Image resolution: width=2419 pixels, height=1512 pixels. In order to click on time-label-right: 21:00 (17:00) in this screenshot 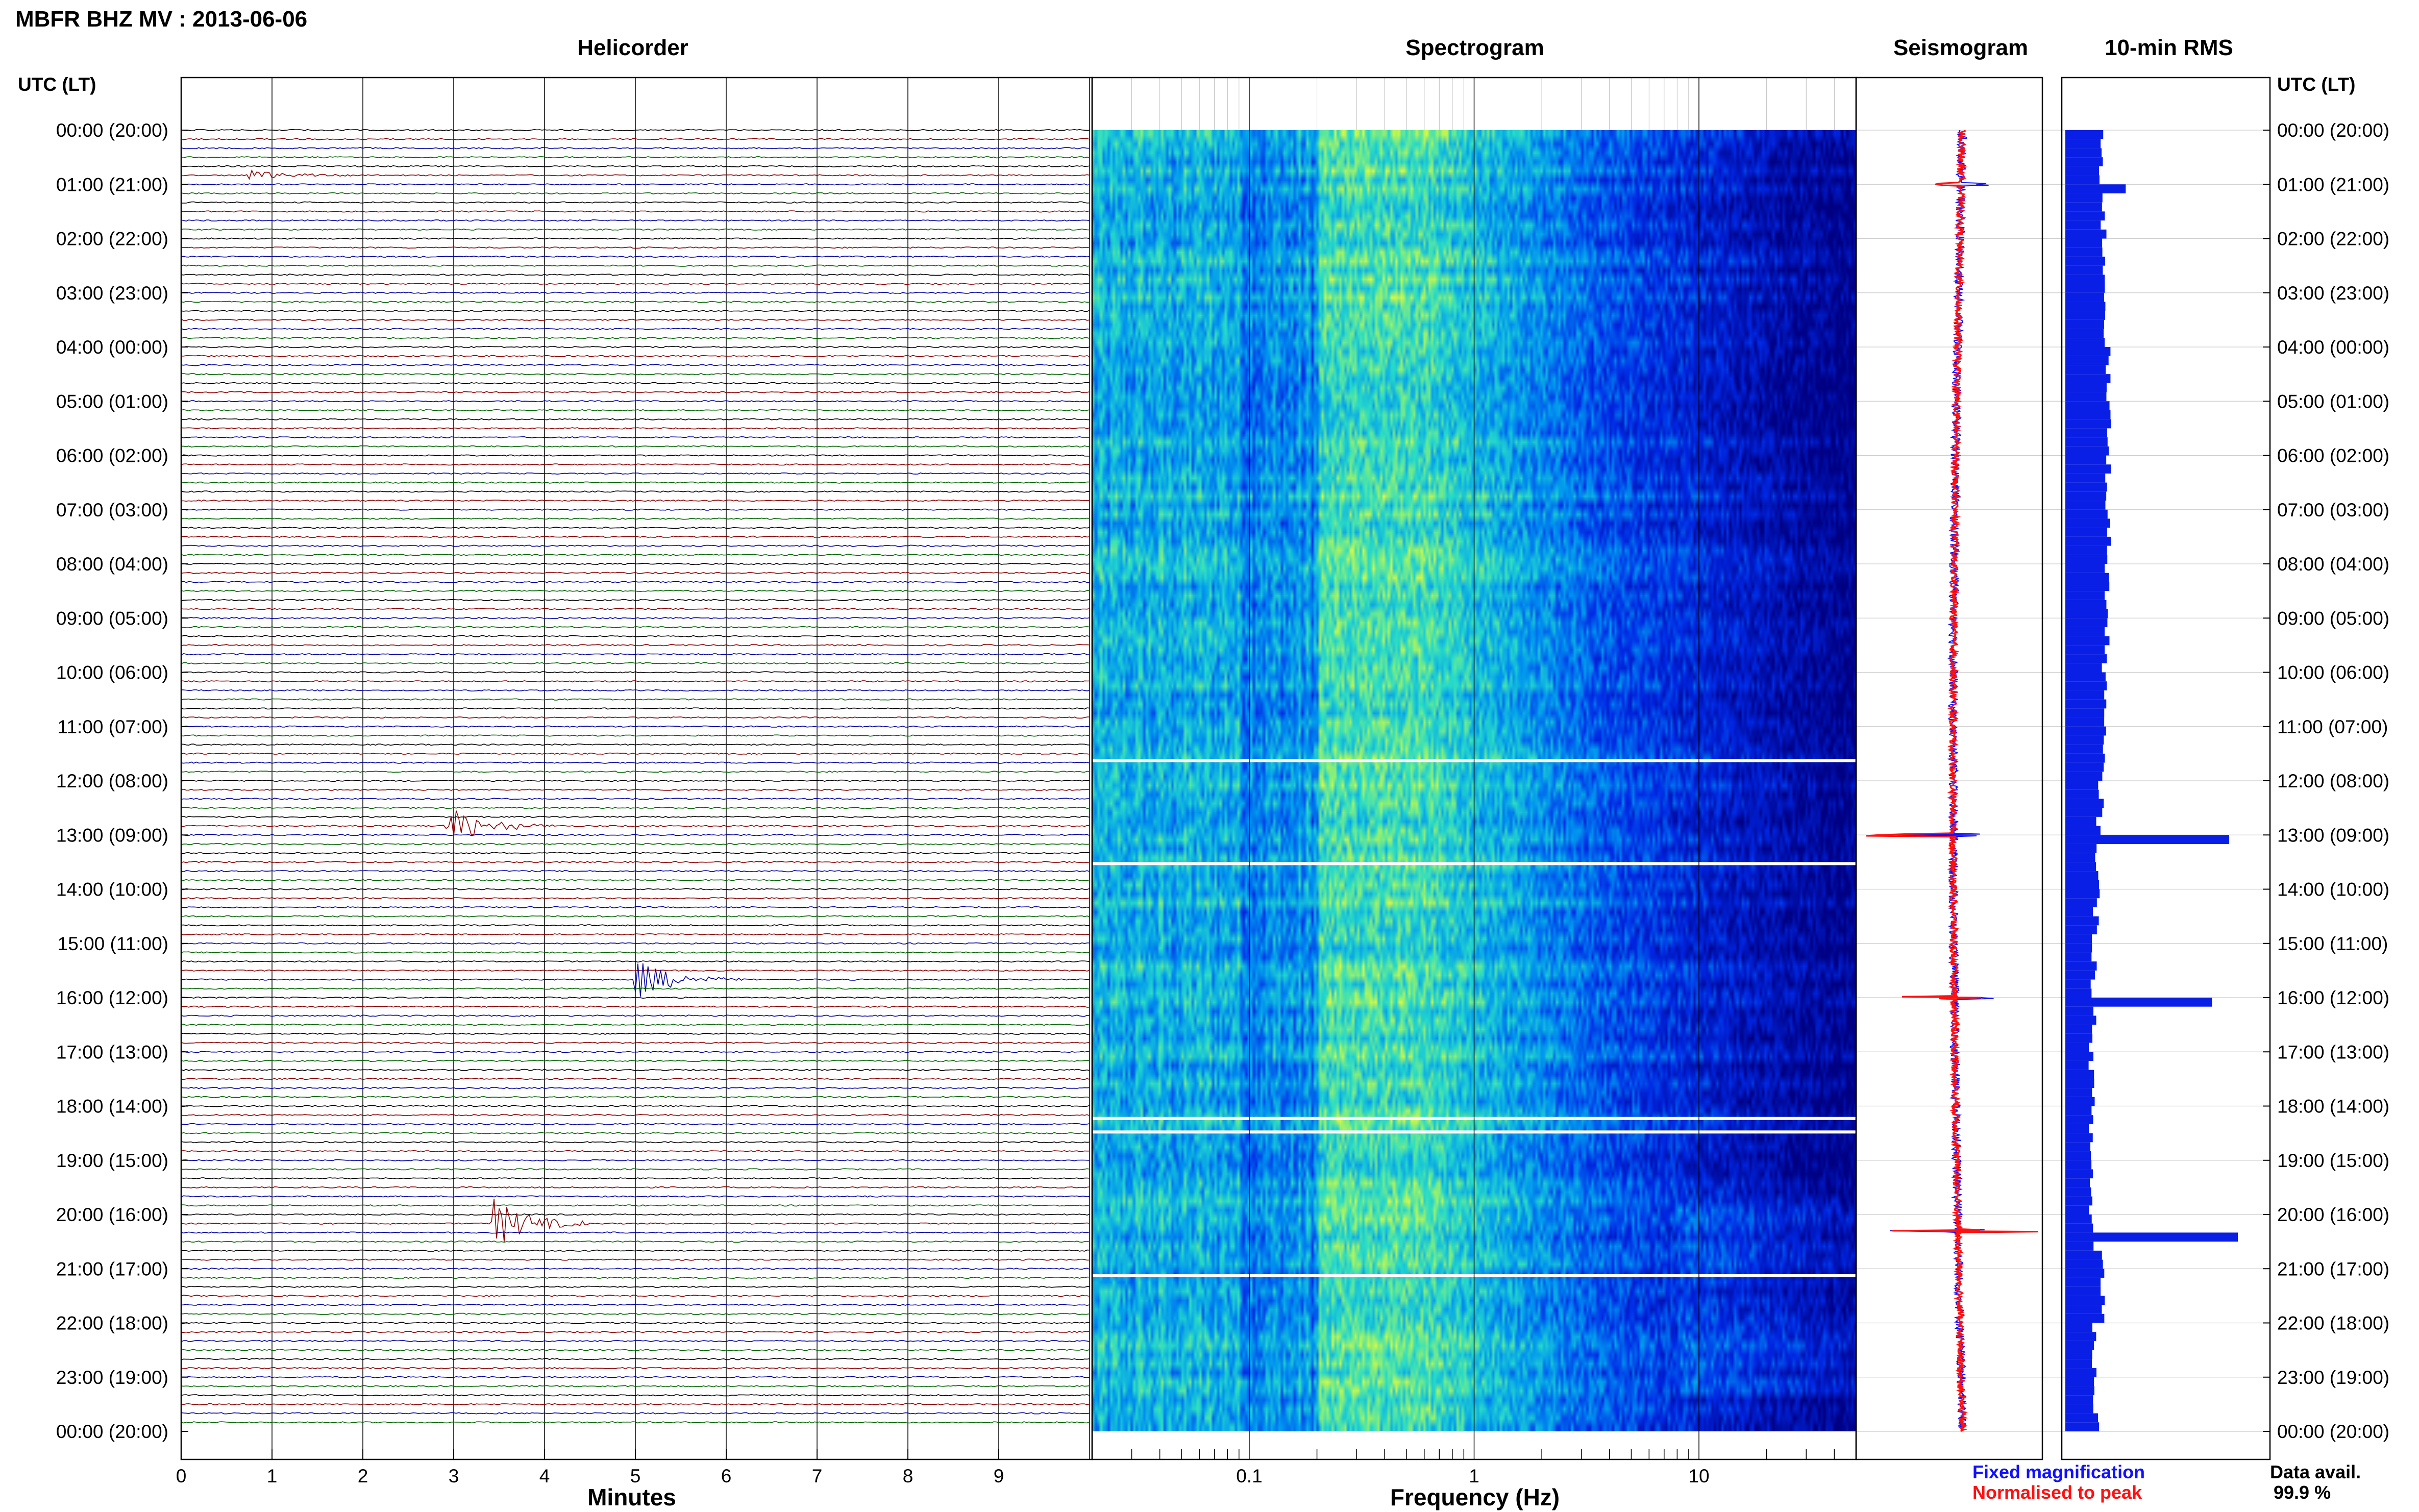, I will do `click(2333, 1268)`.